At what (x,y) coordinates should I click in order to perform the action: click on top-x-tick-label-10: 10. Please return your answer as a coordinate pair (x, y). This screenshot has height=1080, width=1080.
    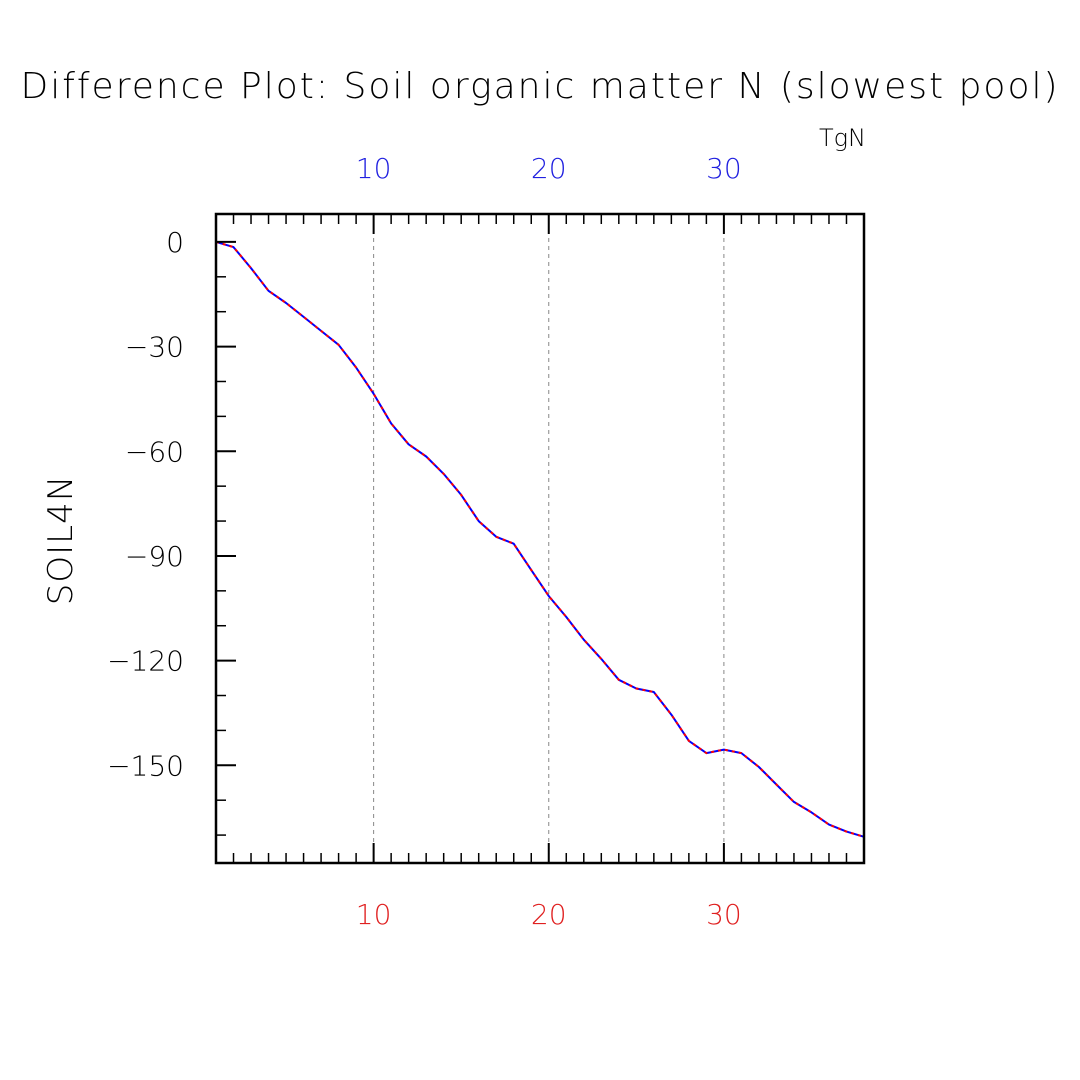
    Looking at the image, I should click on (374, 168).